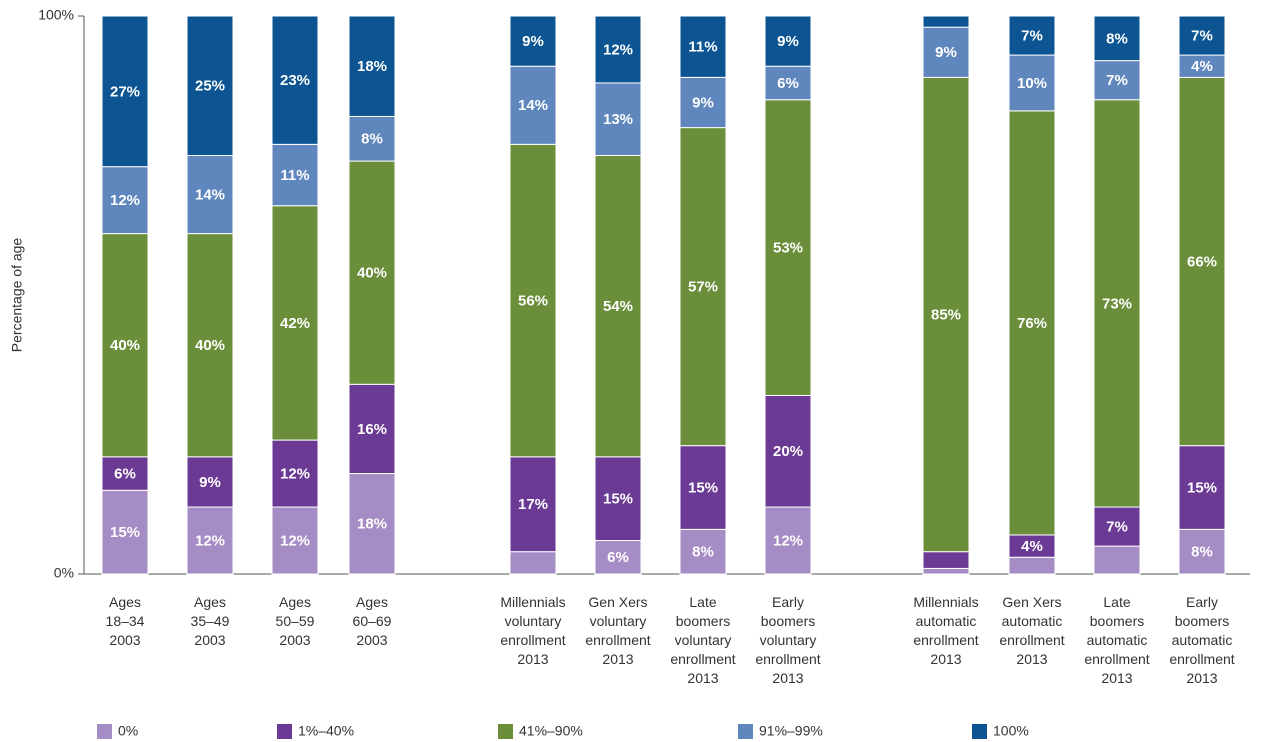  I want to click on y-tick-label: 100%, so click(56, 15).